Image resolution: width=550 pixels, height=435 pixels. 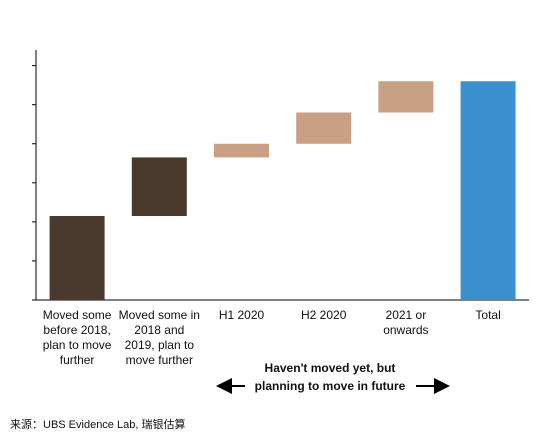 What do you see at coordinates (406, 322) in the screenshot?
I see `x-tick-label: 2021 or onwards` at bounding box center [406, 322].